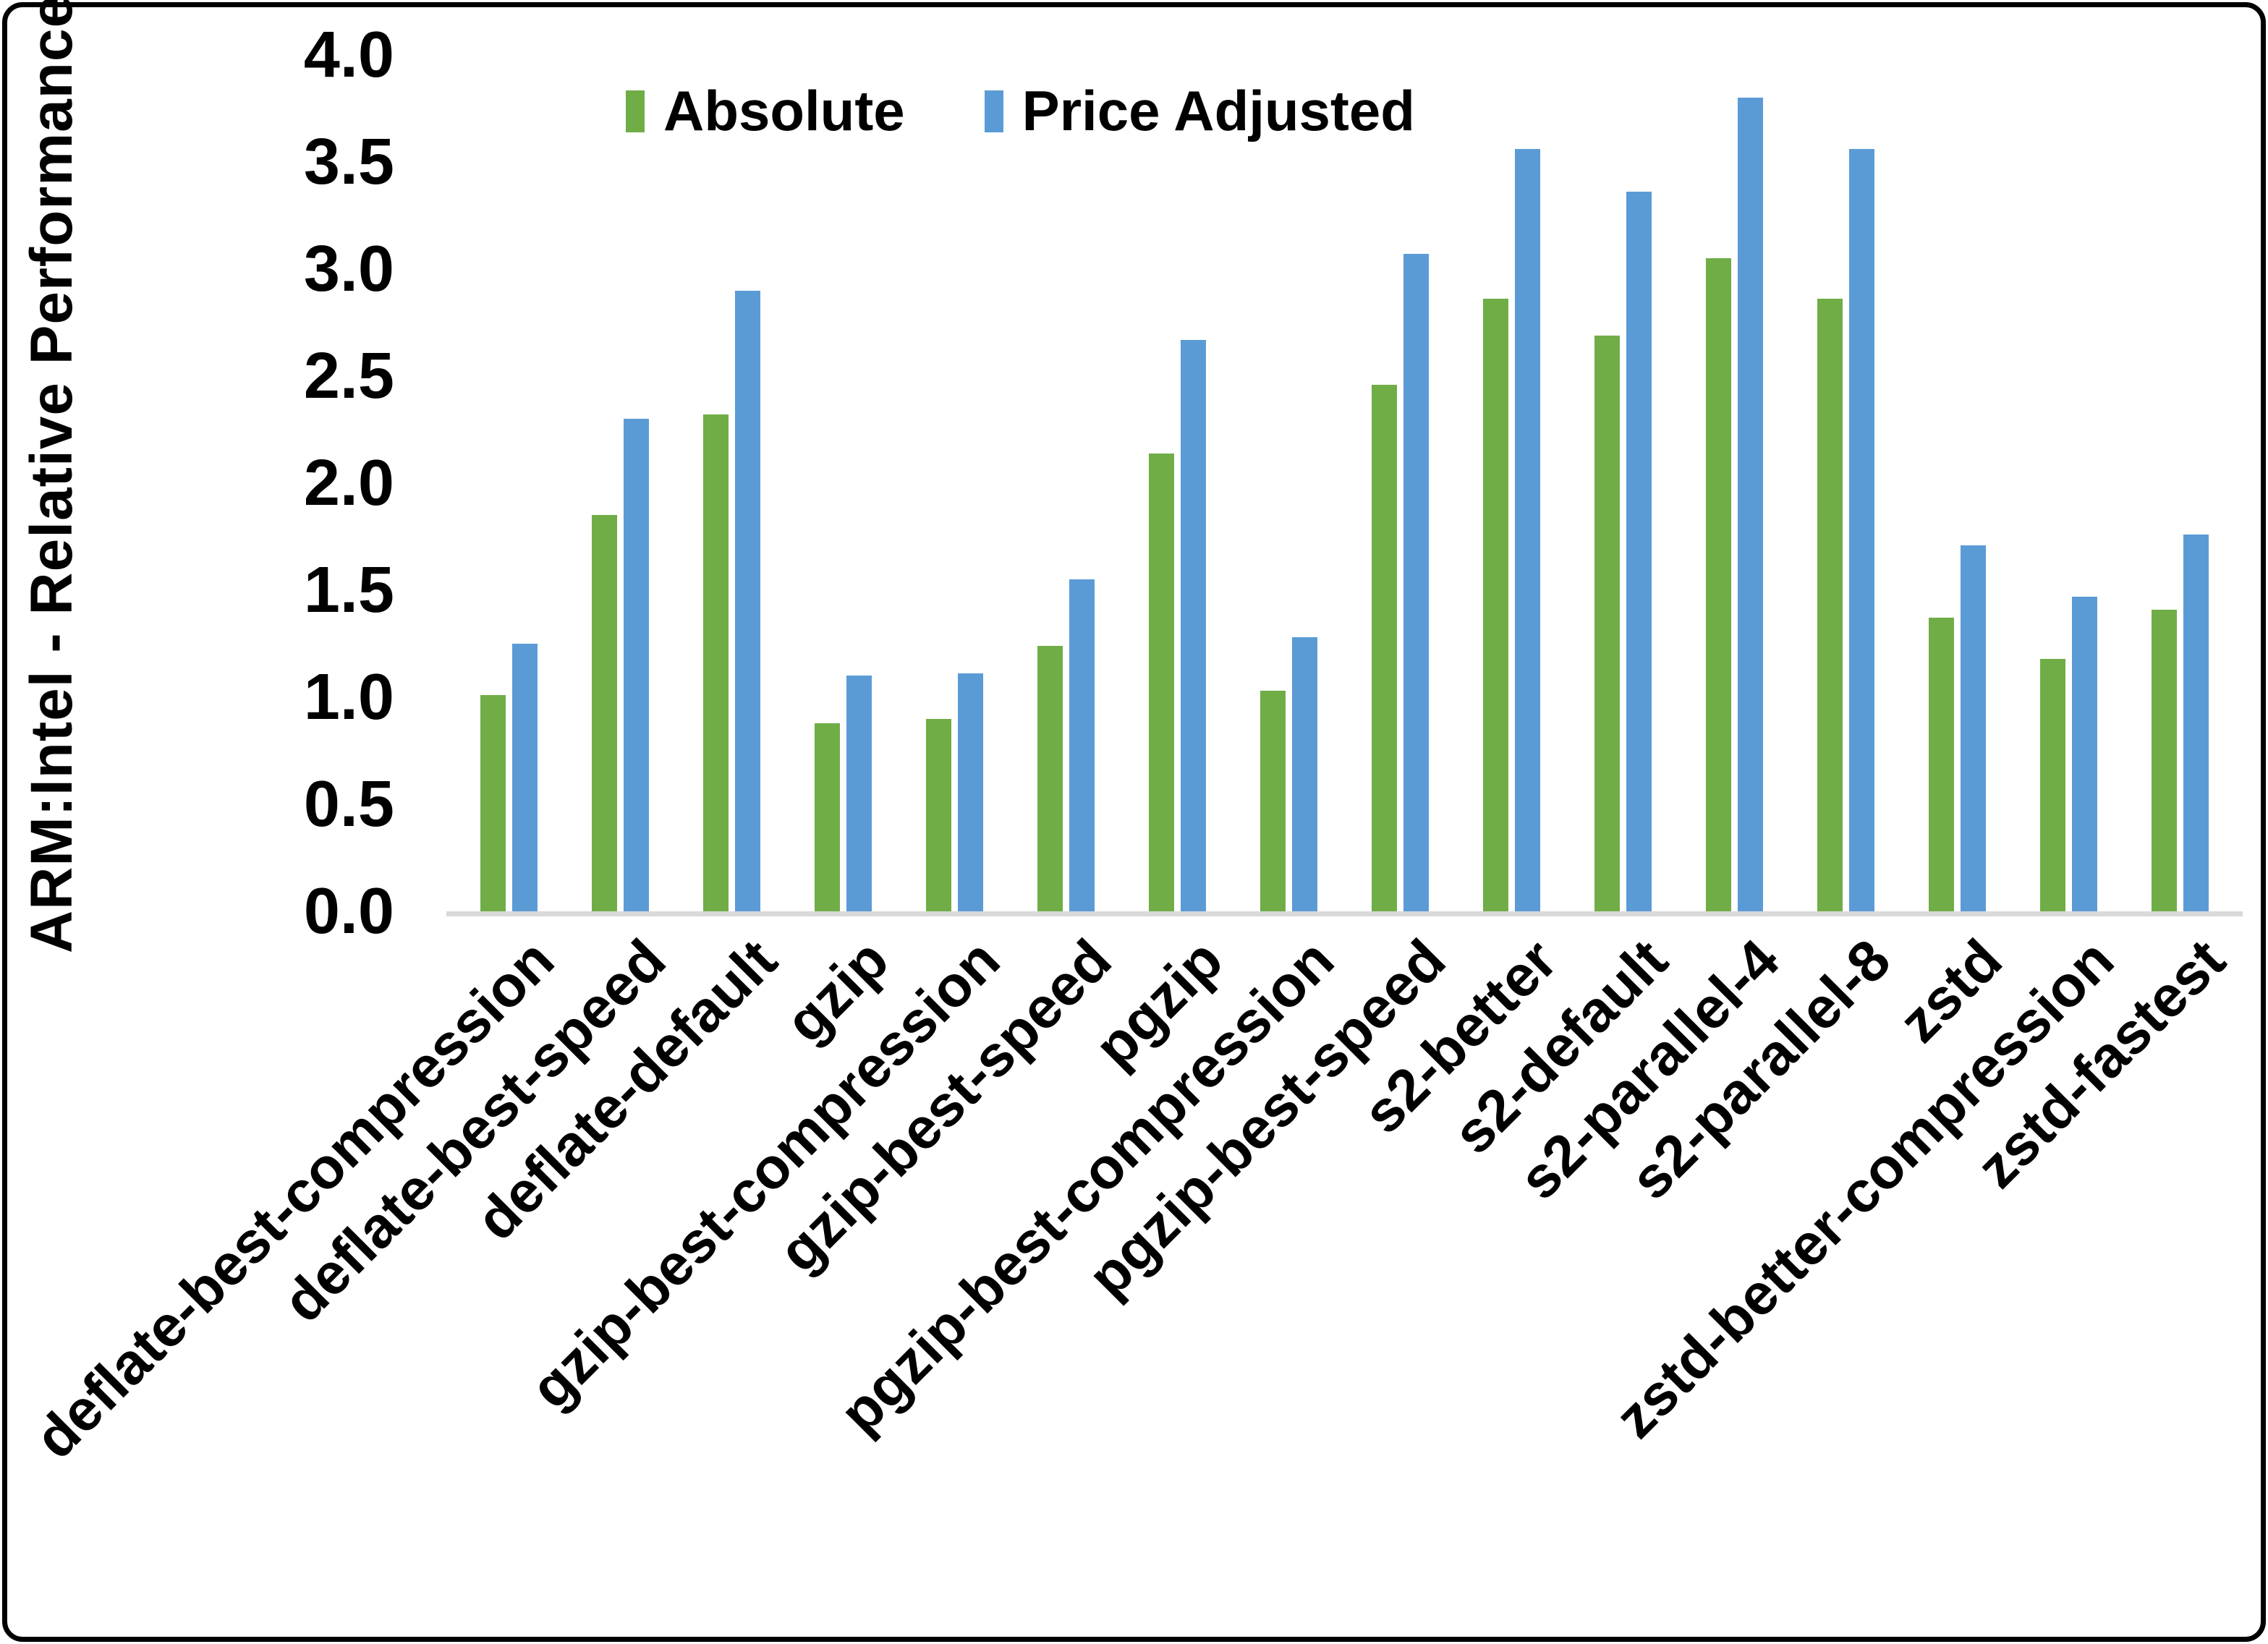 The image size is (2268, 1644). What do you see at coordinates (348, 483) in the screenshot?
I see `y-tick-label: 2.0` at bounding box center [348, 483].